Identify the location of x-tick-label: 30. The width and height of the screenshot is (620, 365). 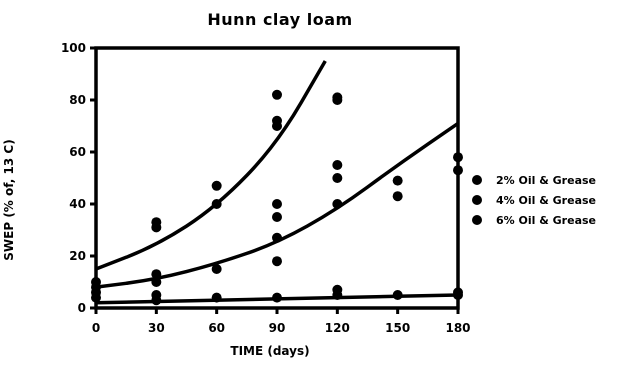
(156, 328).